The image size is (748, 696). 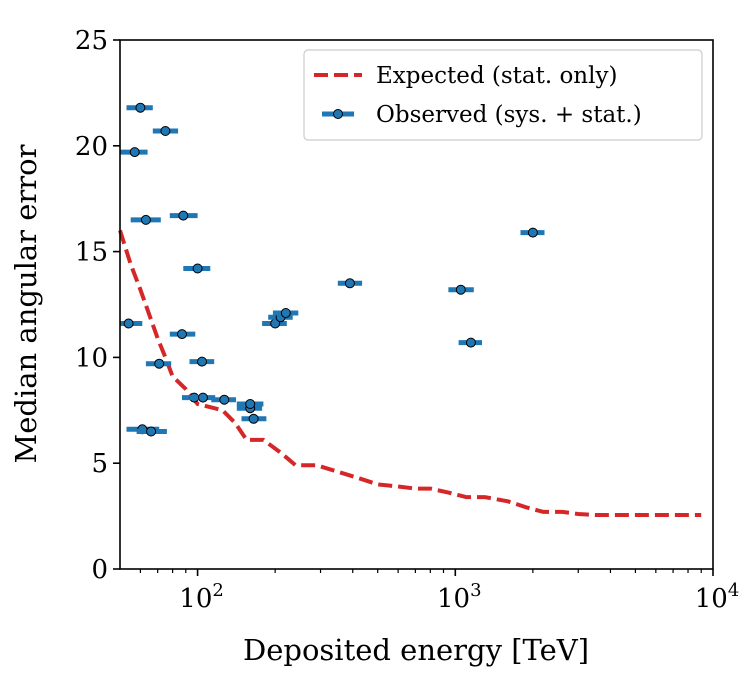 I want to click on y-tick-label: 0, so click(x=99, y=570).